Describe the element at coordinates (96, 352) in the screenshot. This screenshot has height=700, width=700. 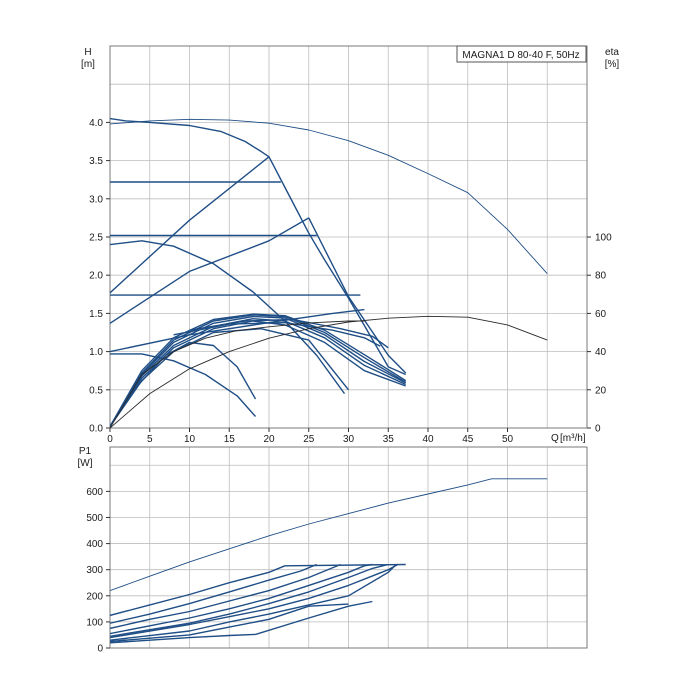
I see `y-tick-label: 1.0` at that location.